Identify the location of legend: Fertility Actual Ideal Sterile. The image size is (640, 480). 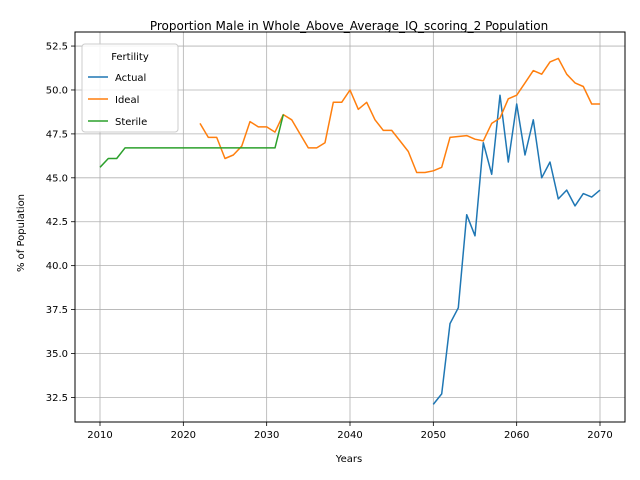
(130, 88).